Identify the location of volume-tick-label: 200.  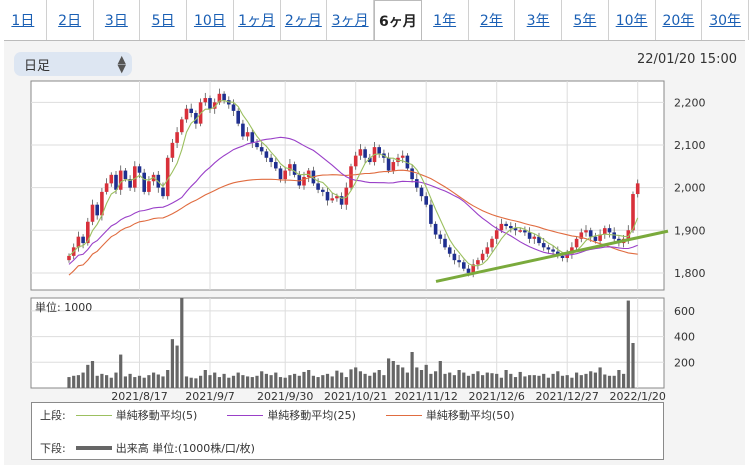
(684, 362).